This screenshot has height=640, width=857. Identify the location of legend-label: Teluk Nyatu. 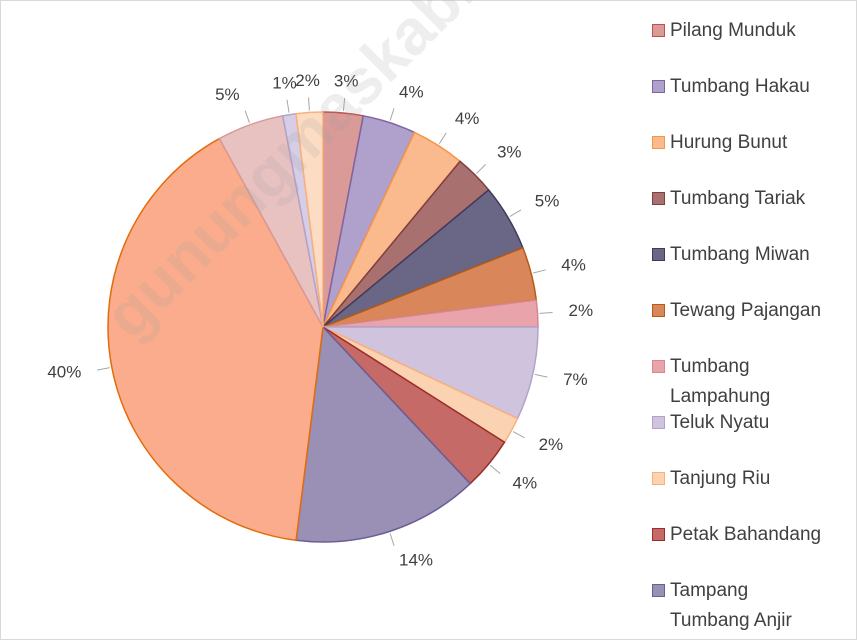
(720, 422).